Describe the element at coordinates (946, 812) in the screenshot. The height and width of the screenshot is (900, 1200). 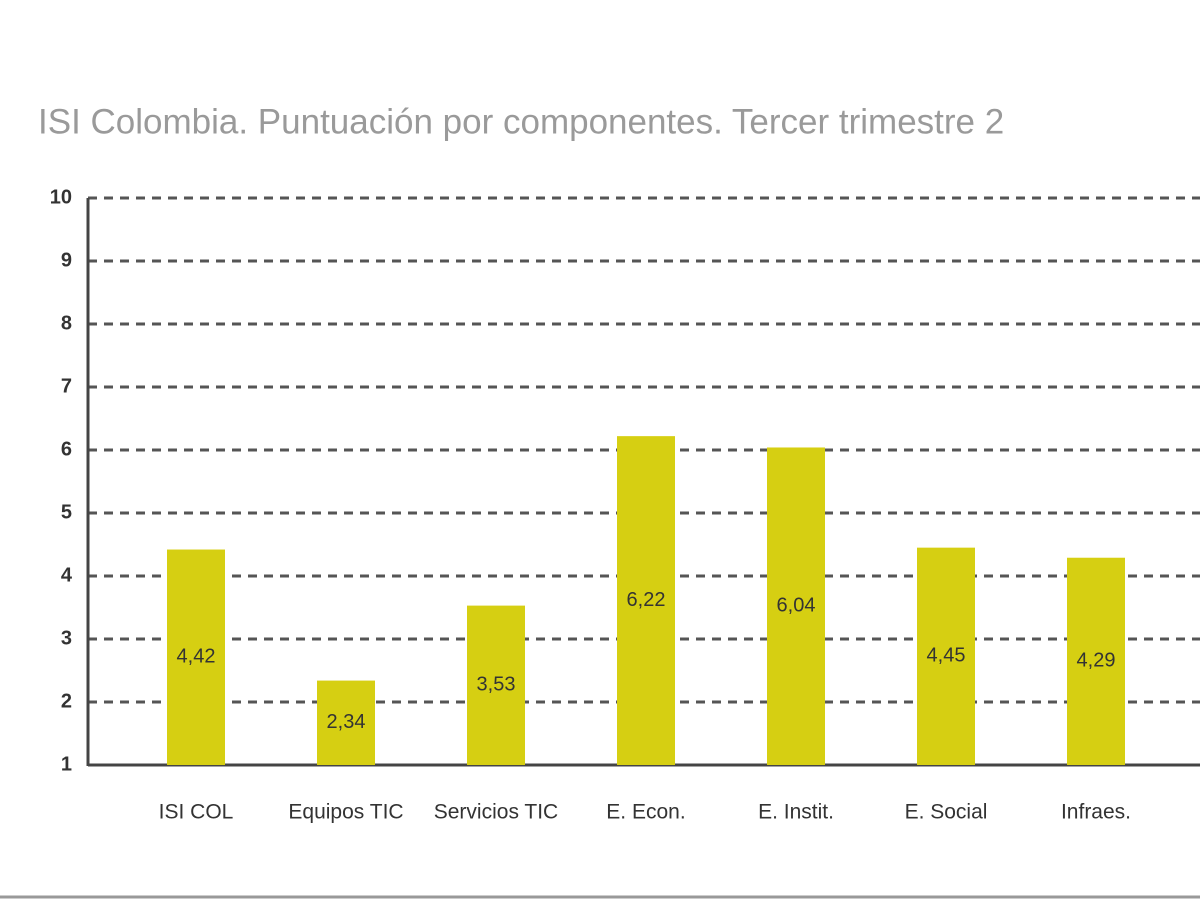
I see `x-tick-label: E. Social` at that location.